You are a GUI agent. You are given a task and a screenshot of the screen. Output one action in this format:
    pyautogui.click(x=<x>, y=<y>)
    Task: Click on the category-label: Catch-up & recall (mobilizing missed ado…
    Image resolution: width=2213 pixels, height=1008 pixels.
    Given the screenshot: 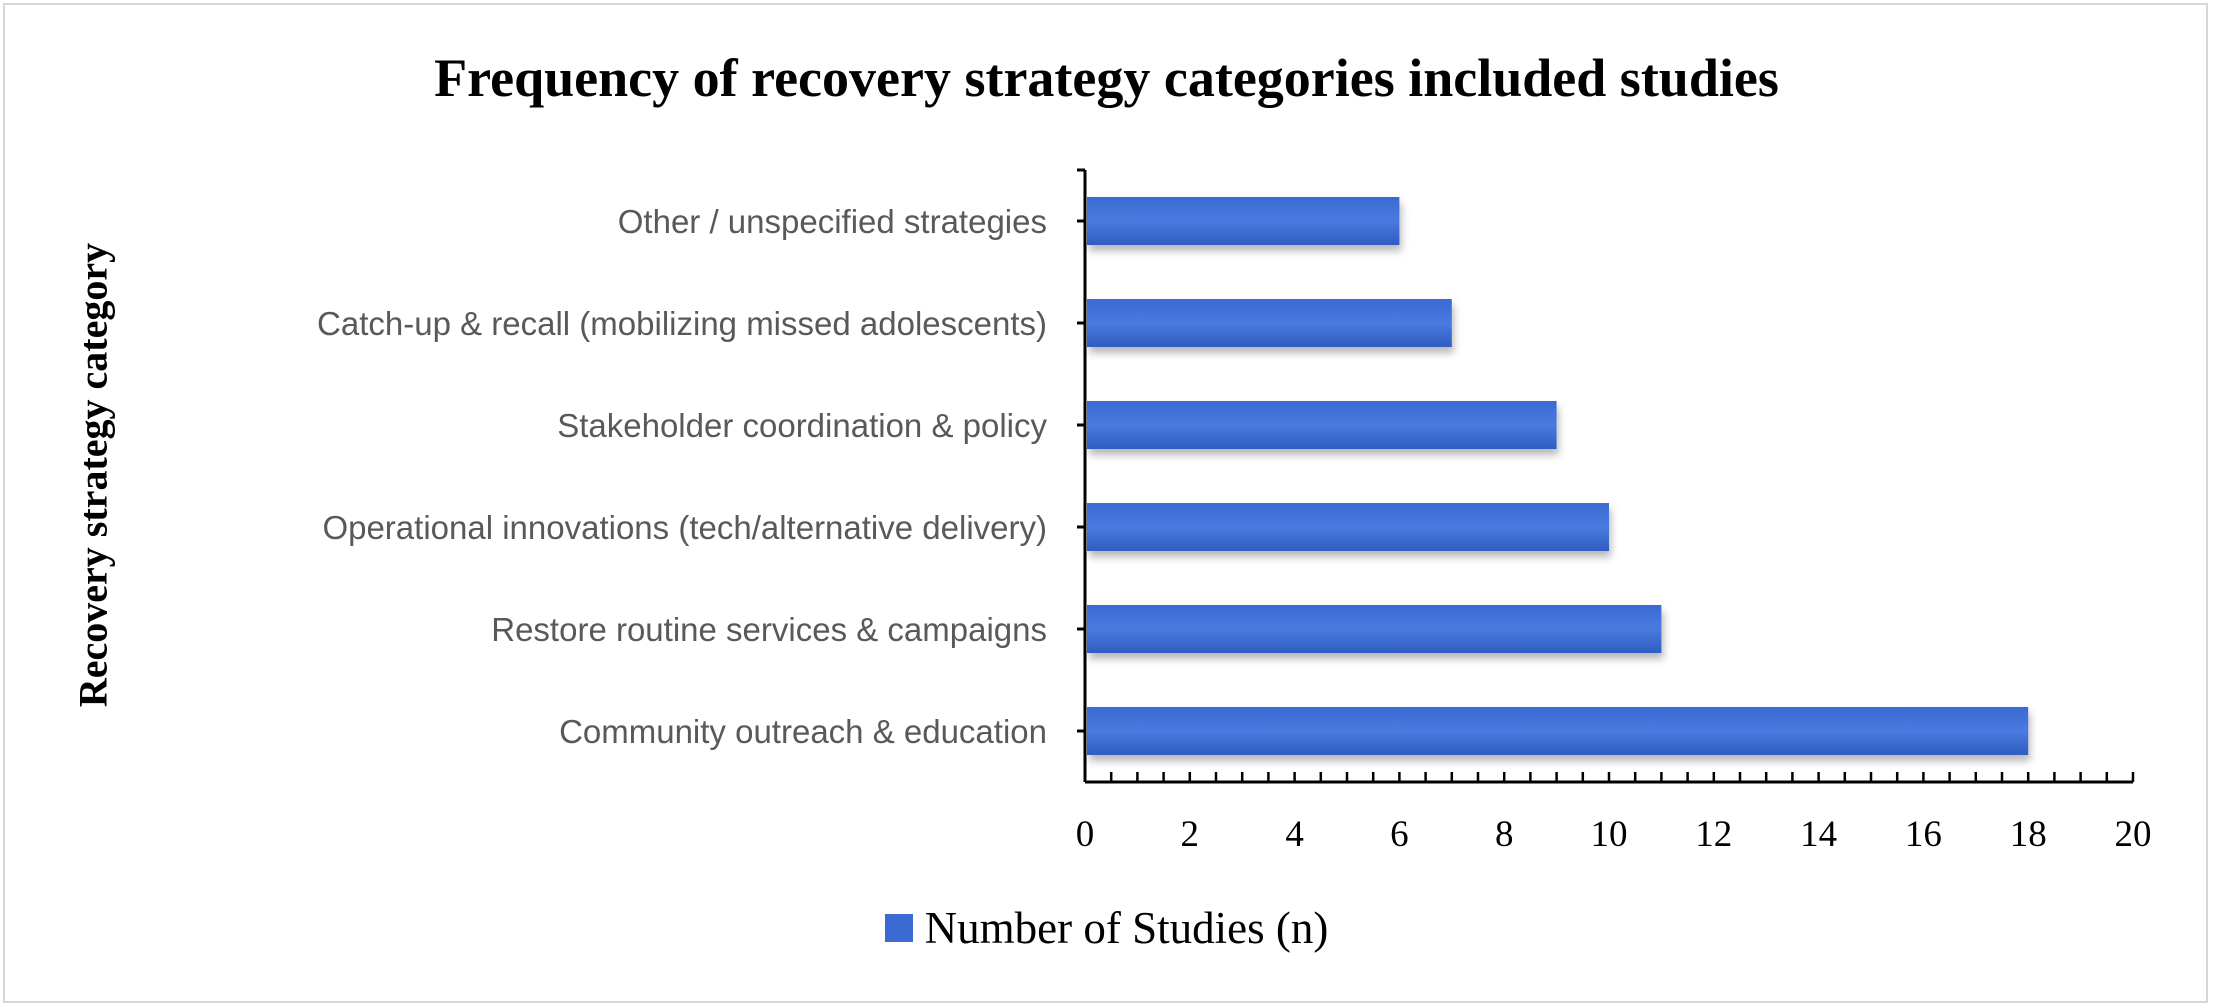 What is the action you would take?
    pyautogui.click(x=682, y=323)
    